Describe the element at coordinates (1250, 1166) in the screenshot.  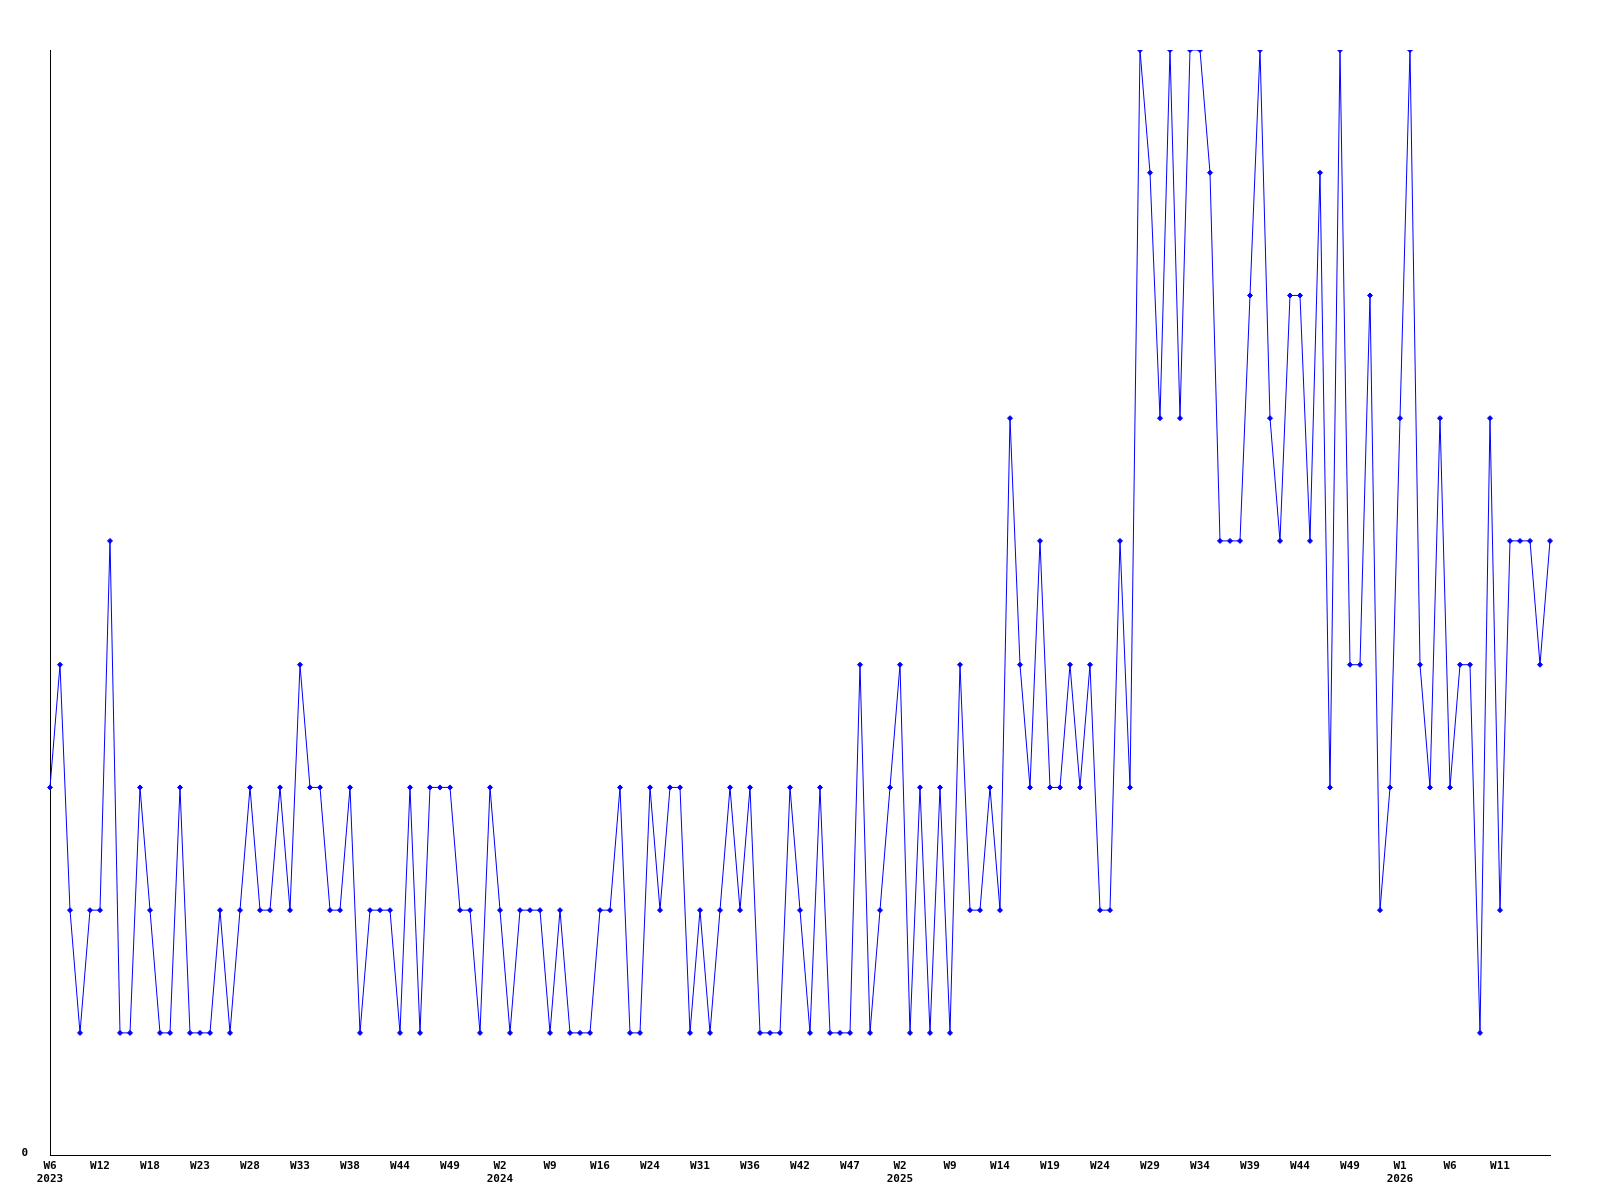
I see `x-tick-label: W39` at that location.